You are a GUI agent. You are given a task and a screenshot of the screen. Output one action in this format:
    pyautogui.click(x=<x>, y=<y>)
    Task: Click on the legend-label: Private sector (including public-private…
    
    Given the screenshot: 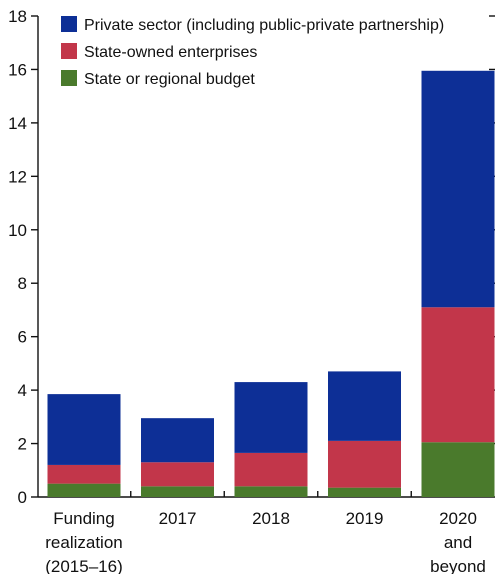 What is the action you would take?
    pyautogui.click(x=264, y=25)
    